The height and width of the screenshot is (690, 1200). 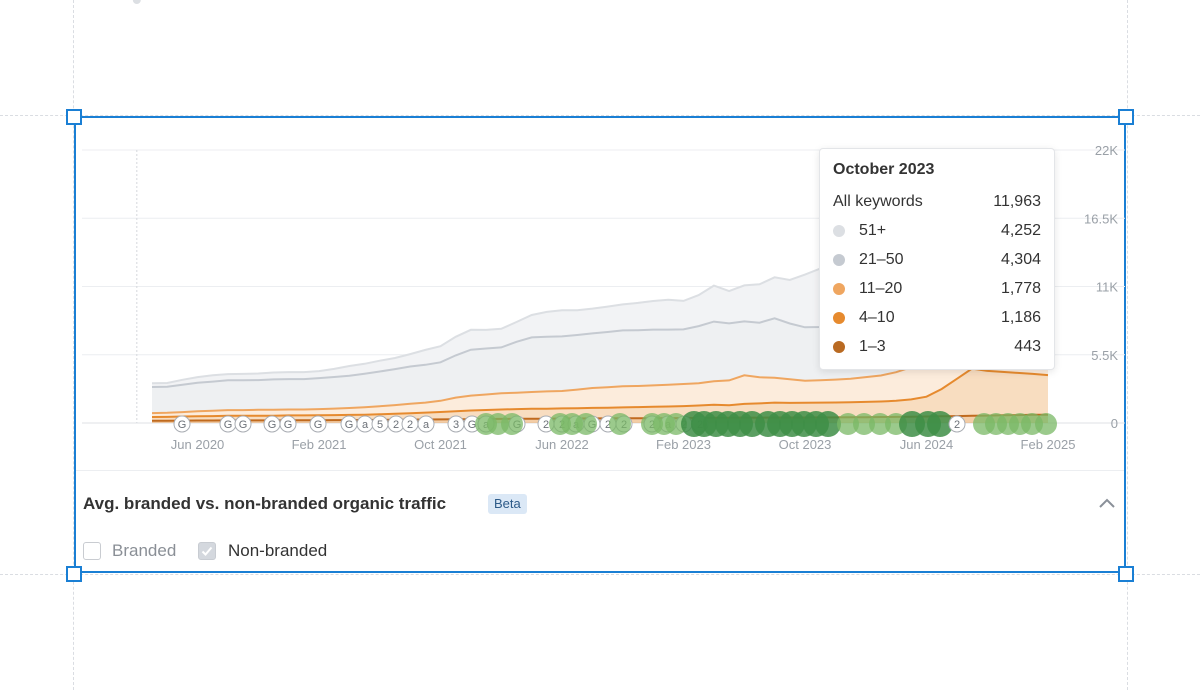 I want to click on resize-handle-top-left, so click(x=74, y=117).